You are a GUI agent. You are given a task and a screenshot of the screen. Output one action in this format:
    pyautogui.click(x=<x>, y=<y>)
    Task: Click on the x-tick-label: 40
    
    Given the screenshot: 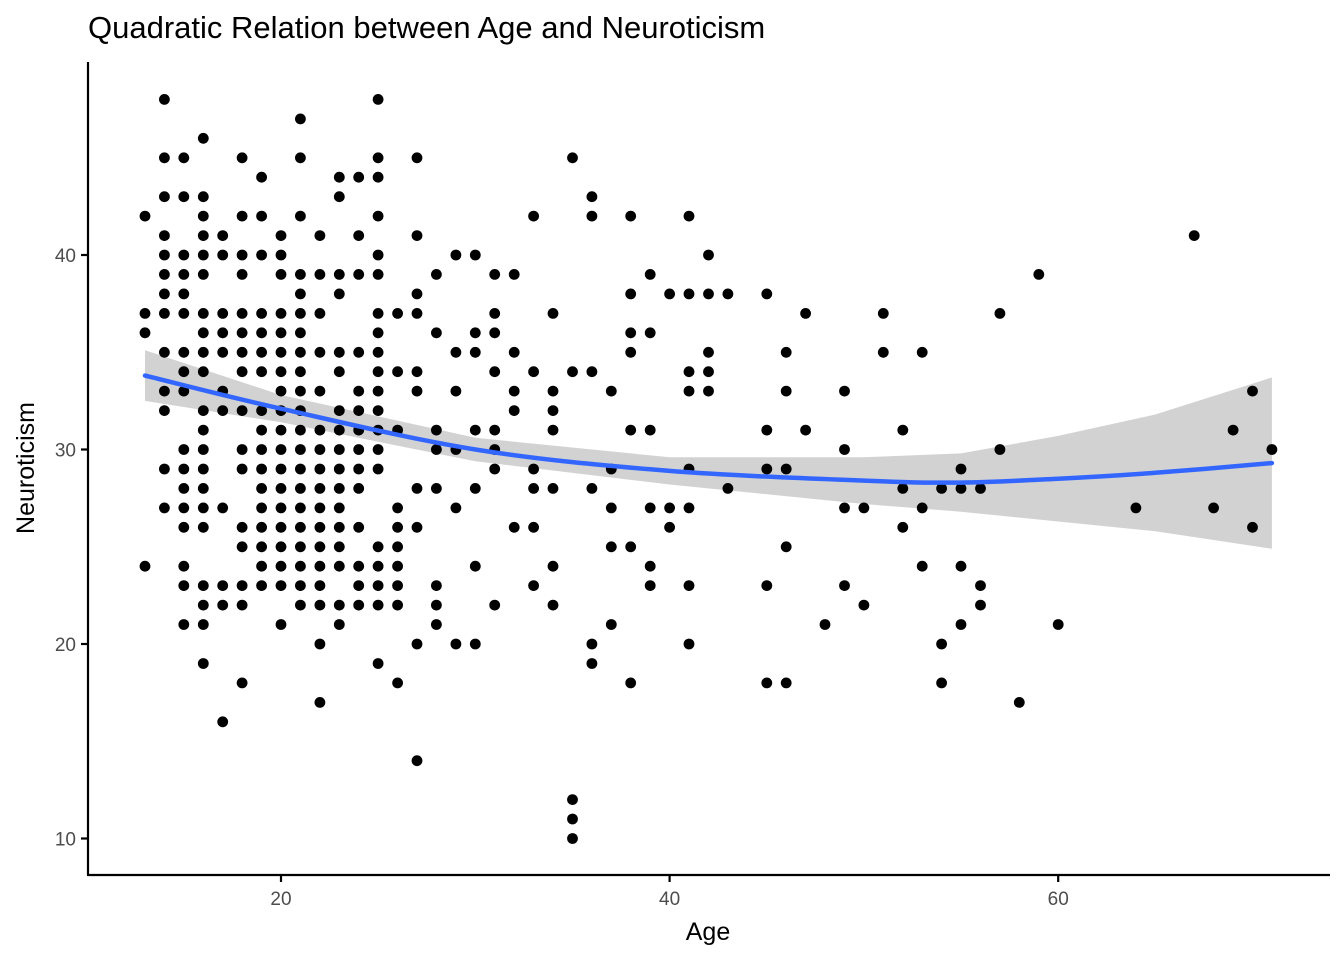 What is the action you would take?
    pyautogui.click(x=669, y=899)
    